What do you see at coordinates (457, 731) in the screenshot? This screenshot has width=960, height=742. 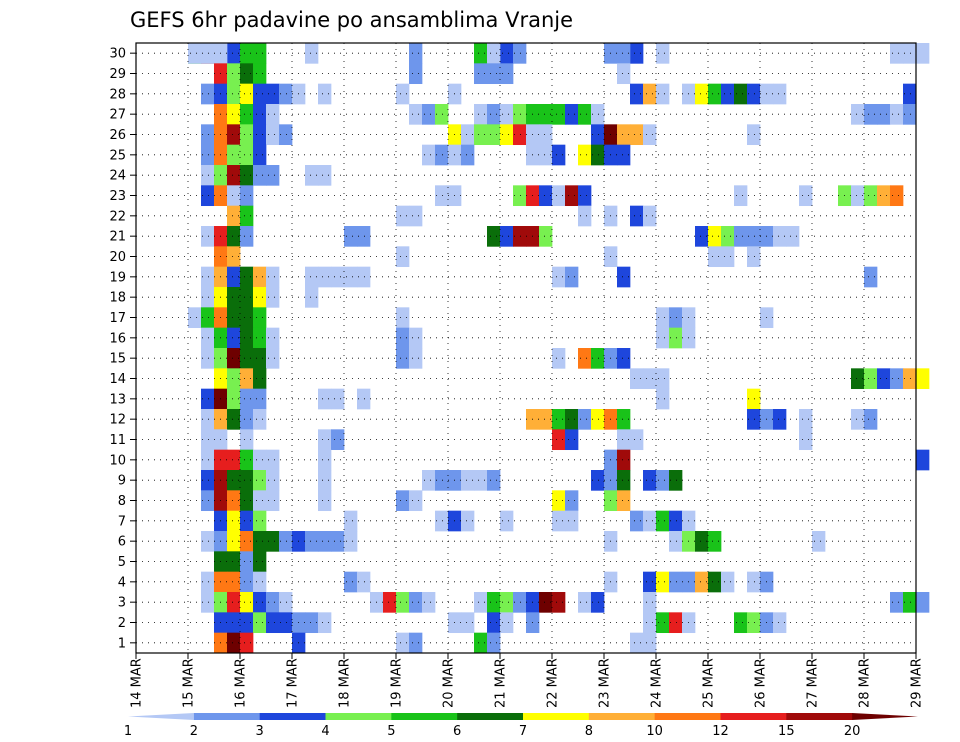 I see `legend-label: 6` at bounding box center [457, 731].